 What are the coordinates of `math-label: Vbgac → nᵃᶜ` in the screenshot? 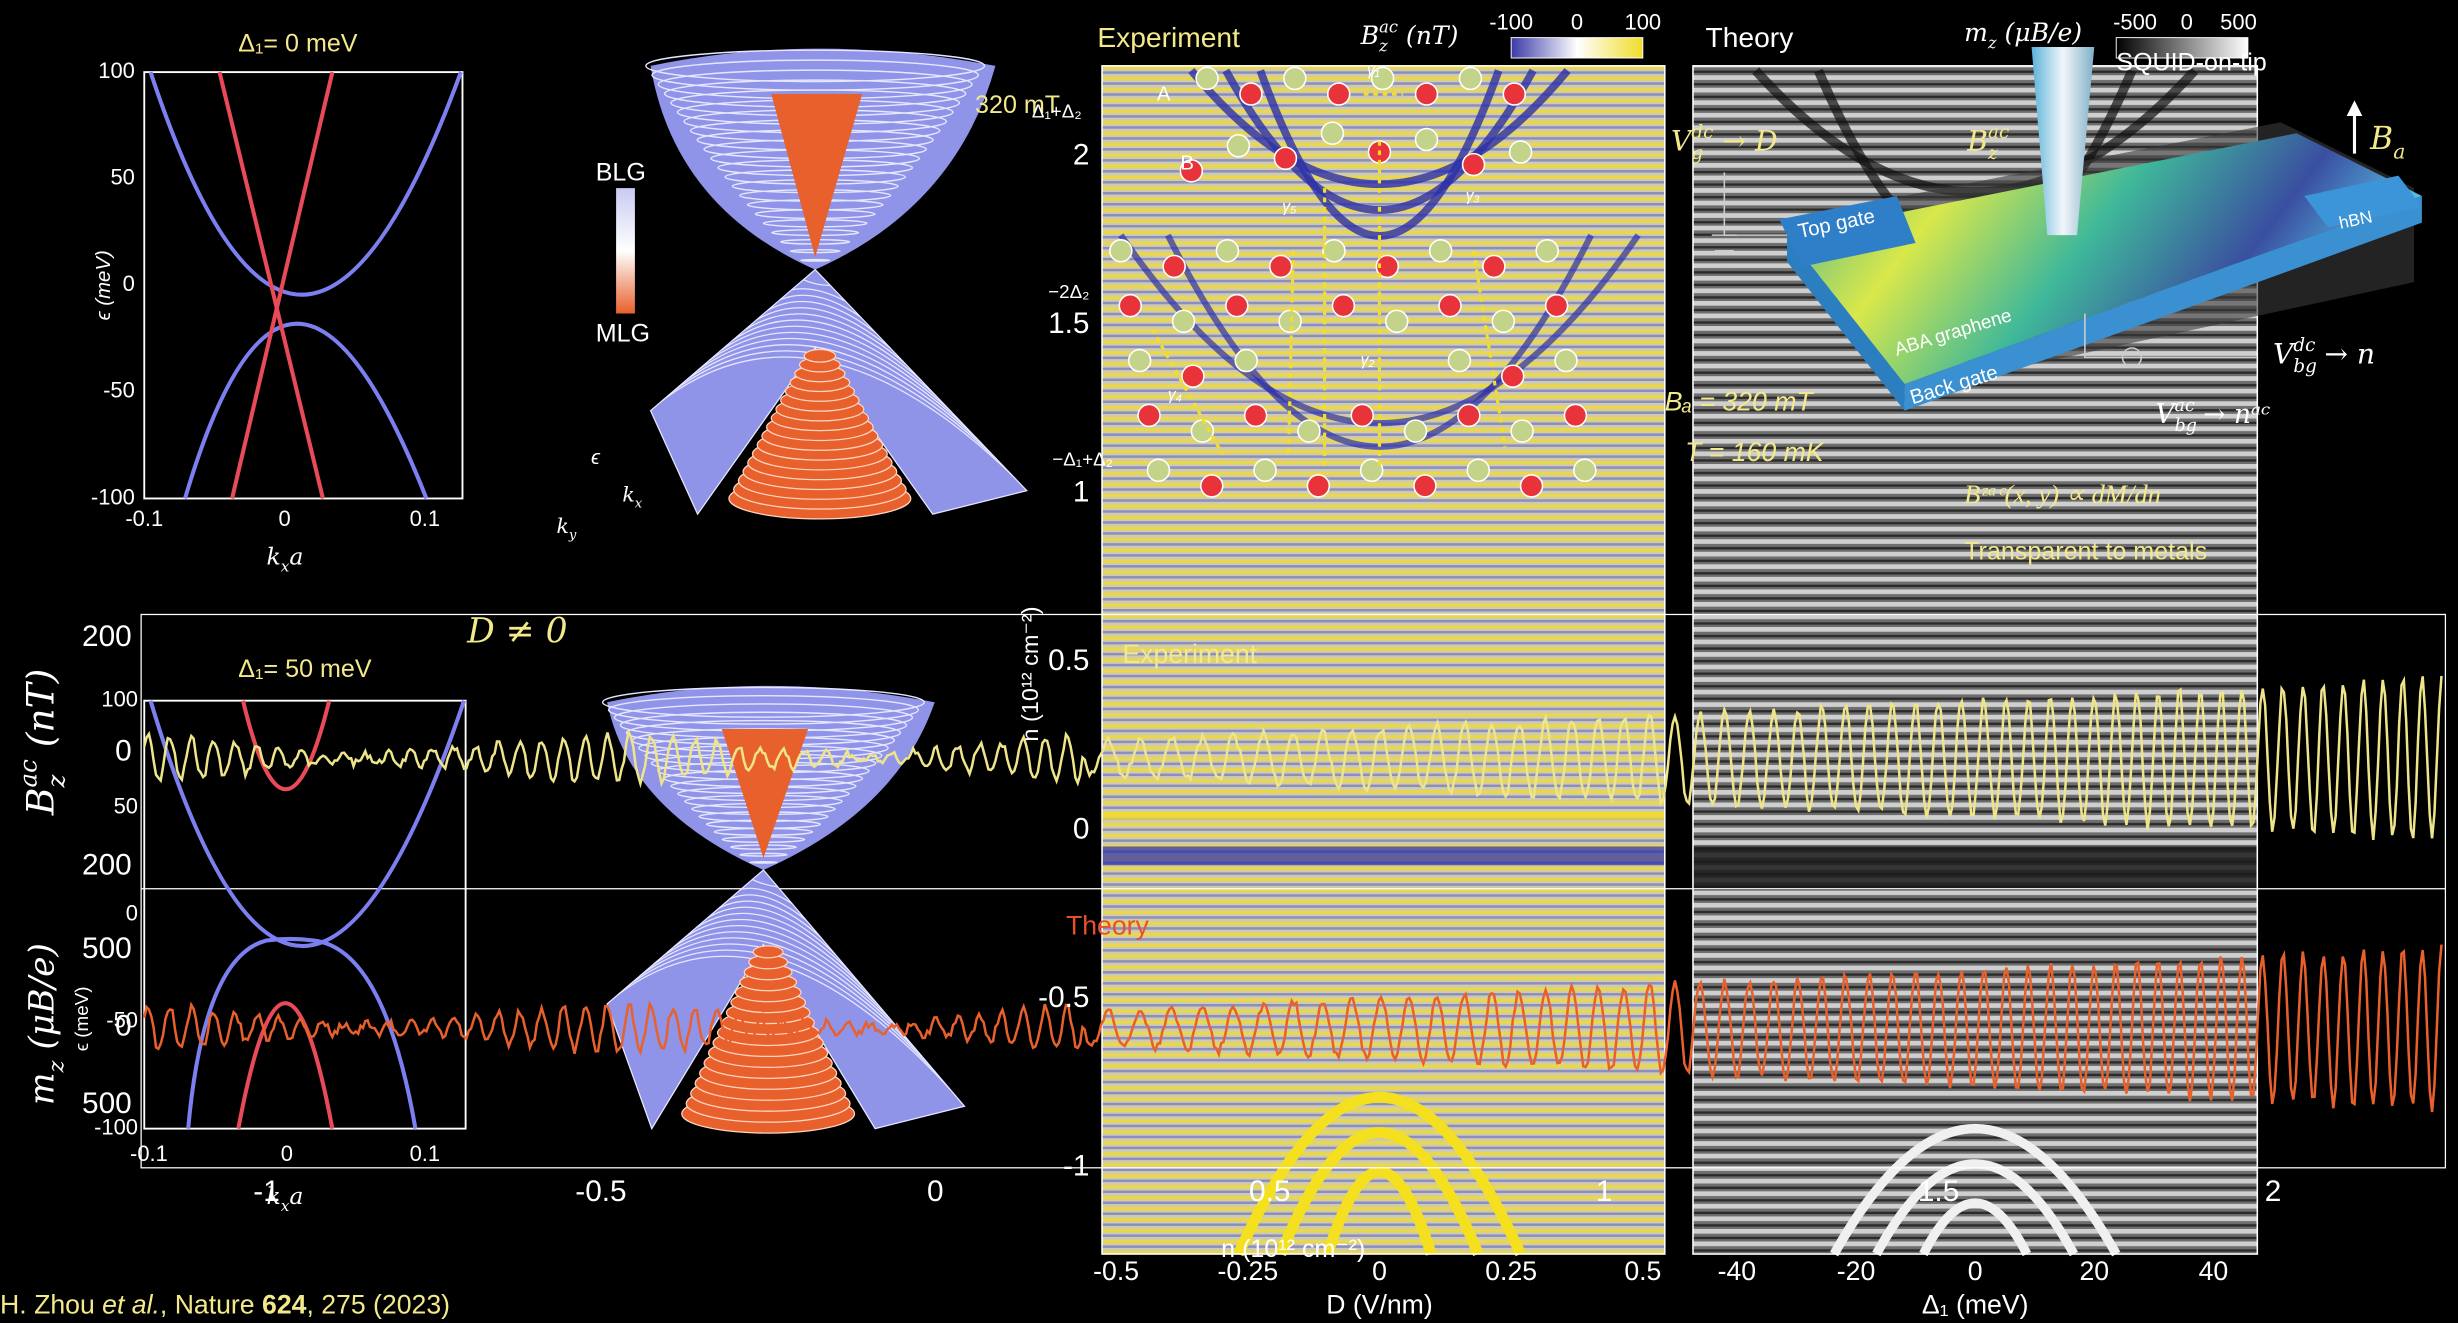 It's located at (2212, 416).